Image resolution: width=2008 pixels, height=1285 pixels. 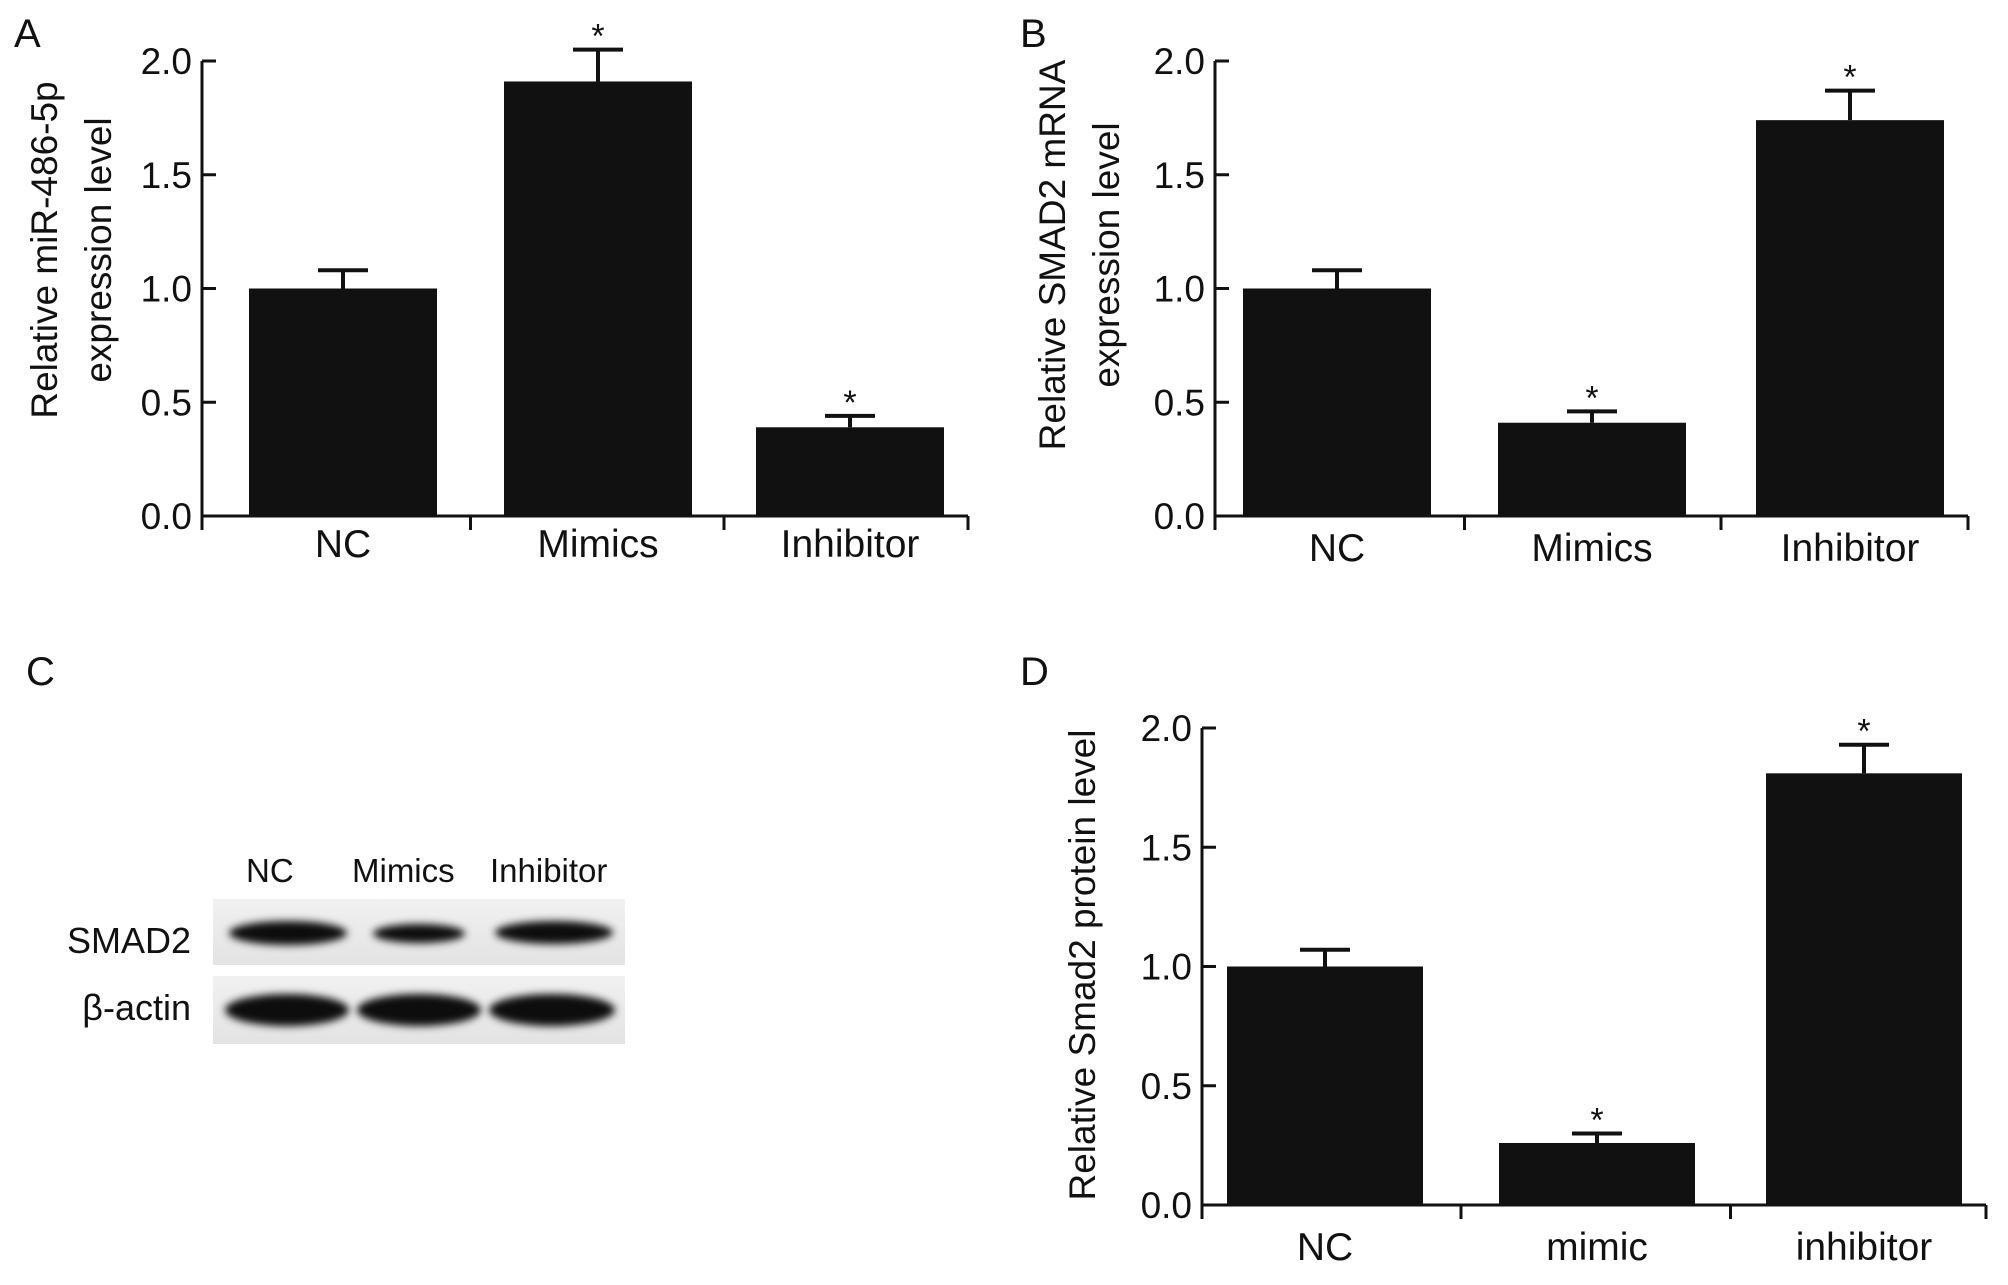 What do you see at coordinates (1052, 254) in the screenshot?
I see `y-axis-label: Relative SMAD2 mRNA` at bounding box center [1052, 254].